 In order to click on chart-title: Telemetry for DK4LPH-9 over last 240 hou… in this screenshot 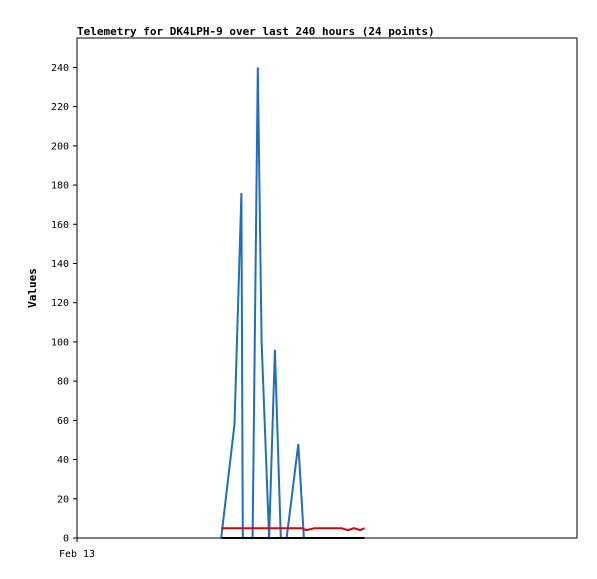, I will do `click(256, 31)`.